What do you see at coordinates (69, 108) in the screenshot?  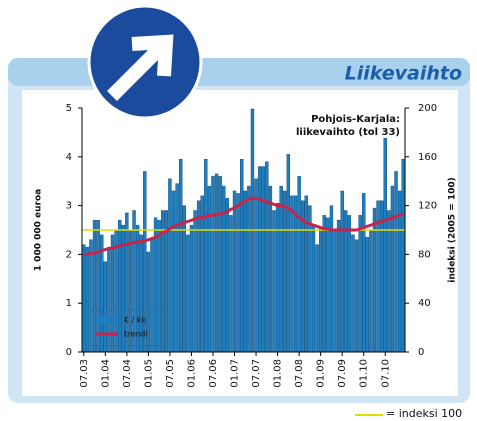 I see `y-tick-label: 5` at bounding box center [69, 108].